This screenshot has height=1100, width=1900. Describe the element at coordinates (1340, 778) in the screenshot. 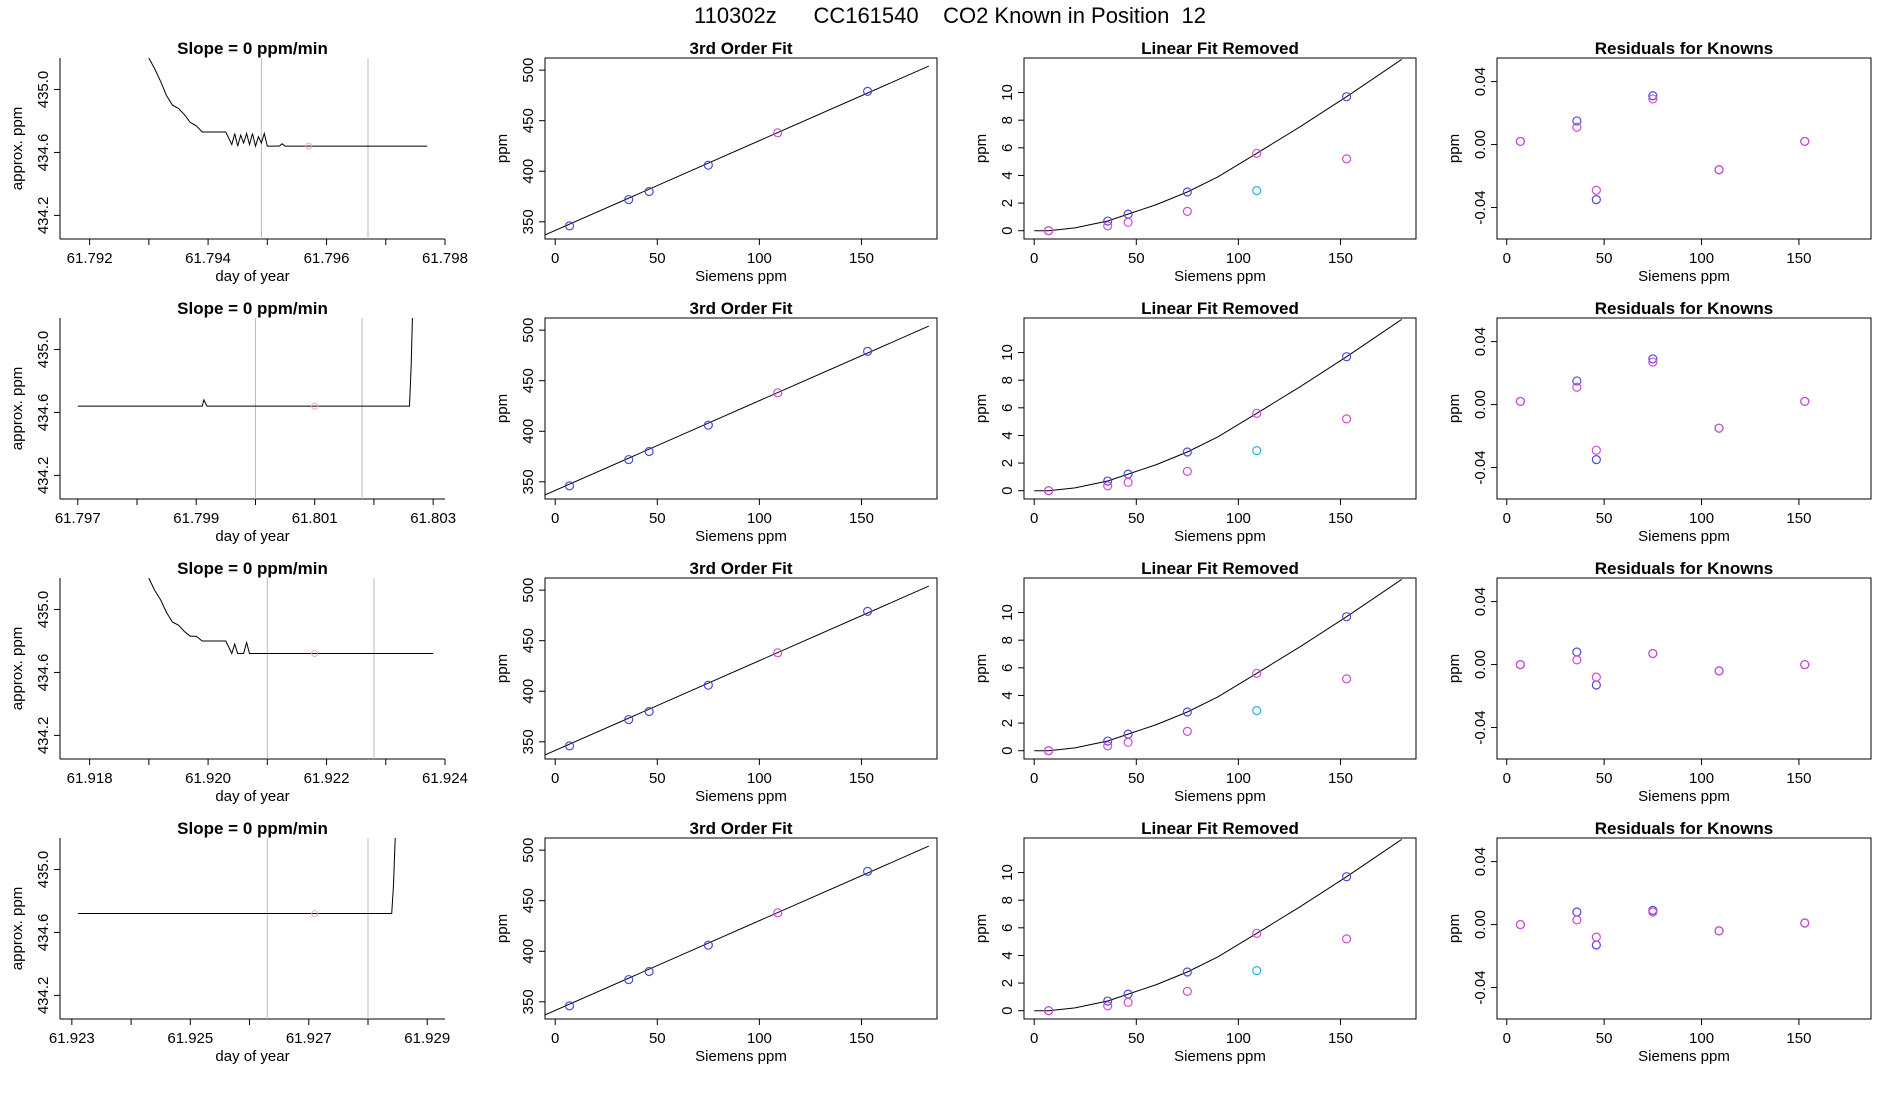

I see `x-tick-label: 150` at that location.